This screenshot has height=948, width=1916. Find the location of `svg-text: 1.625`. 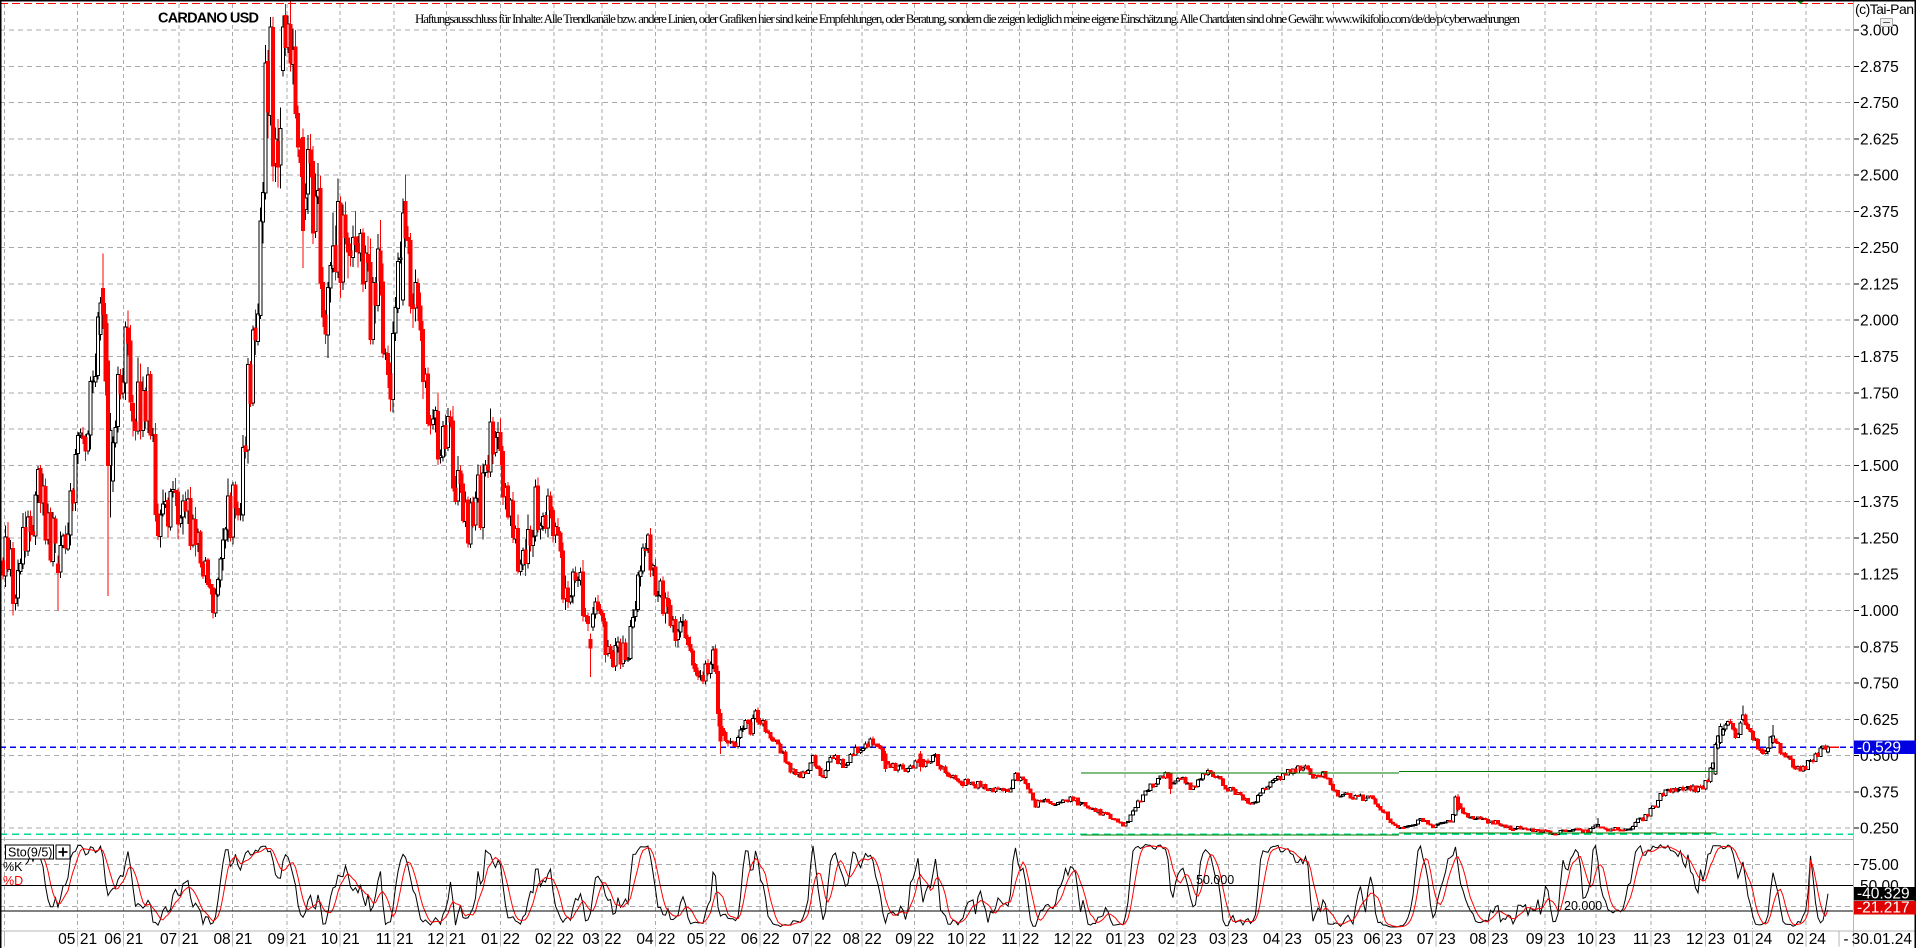

svg-text: 1.625 is located at coordinates (1879, 430).